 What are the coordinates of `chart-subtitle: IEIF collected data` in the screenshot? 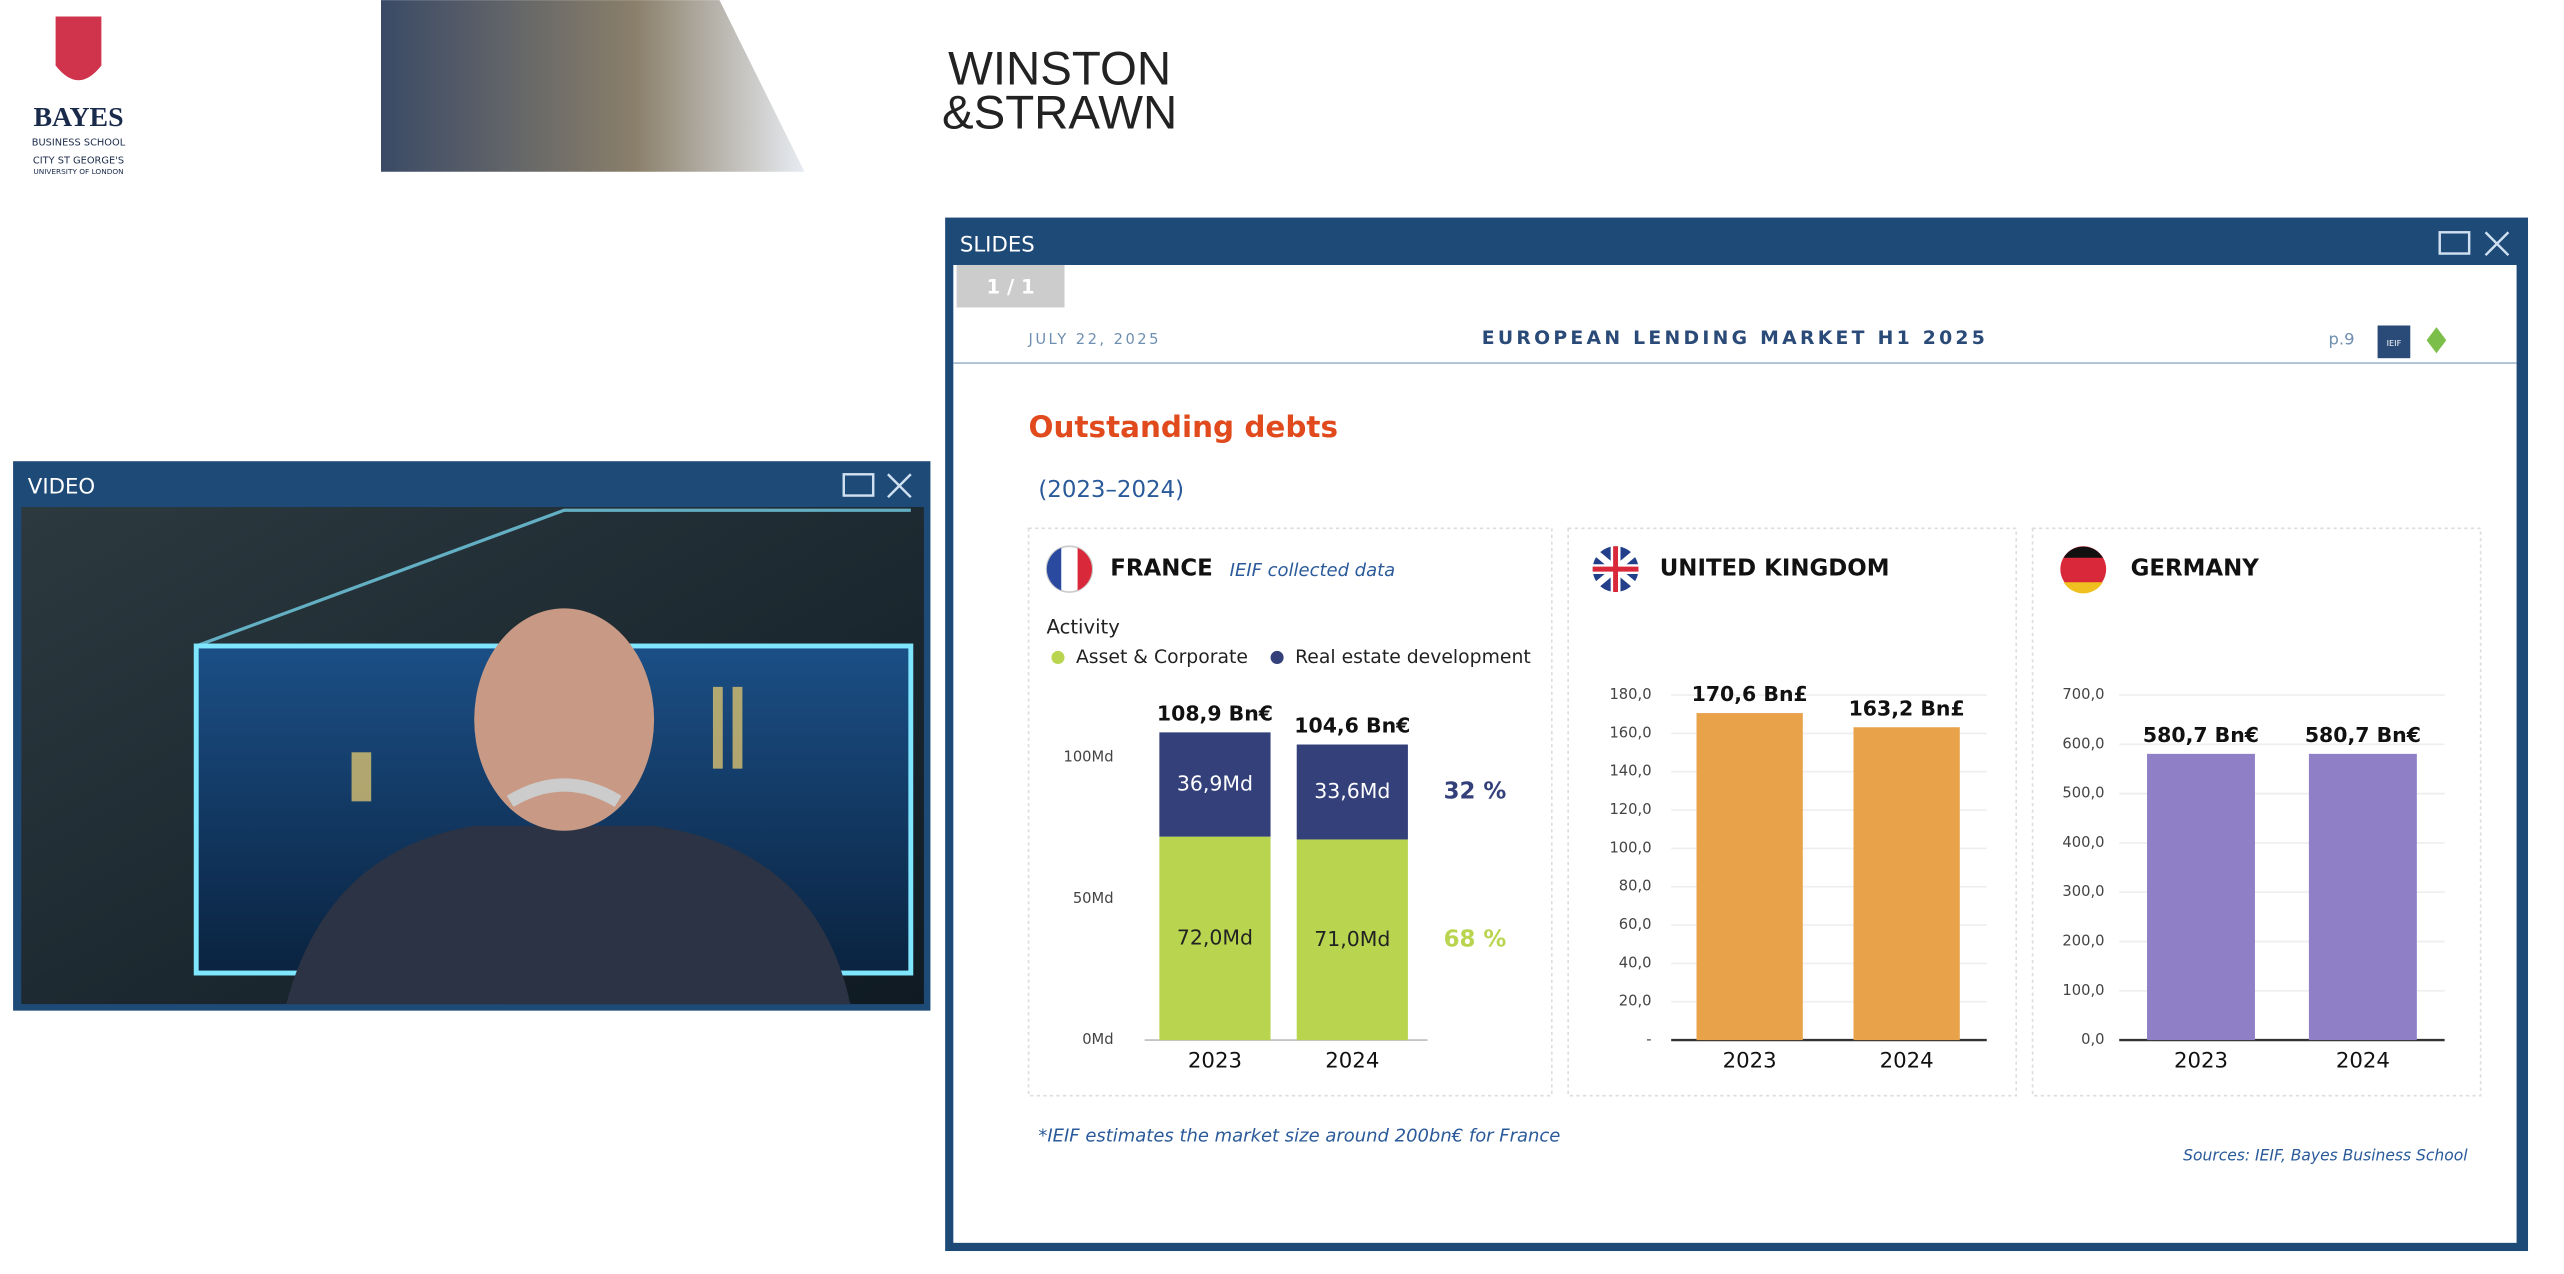 It's located at (1312, 570).